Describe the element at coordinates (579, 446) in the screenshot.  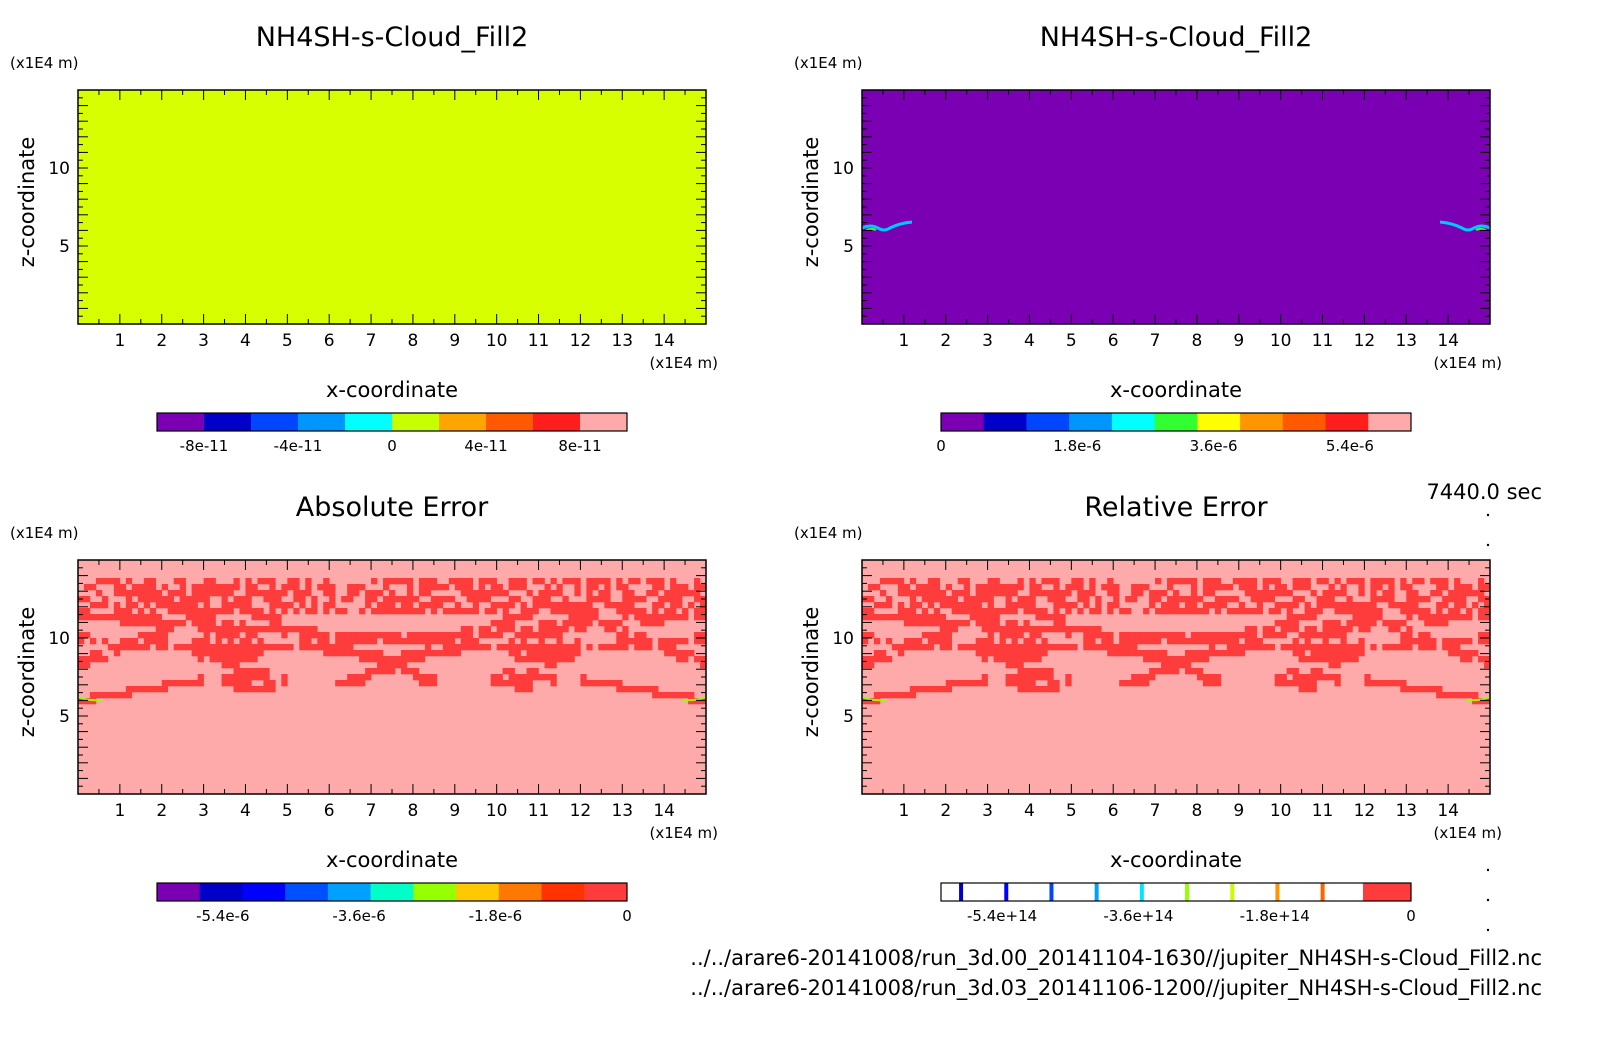
I see `colorbar-label: 8e-11` at that location.